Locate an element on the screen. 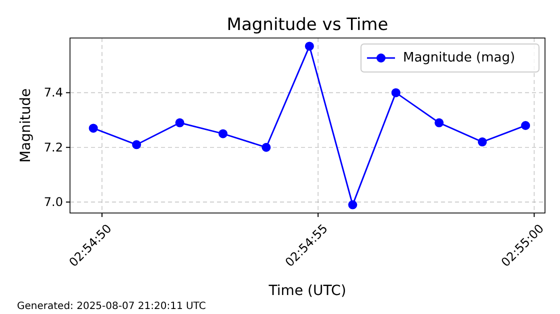 This screenshot has height=314, width=560. legend-label: Magnitude (mag) is located at coordinates (459, 58).